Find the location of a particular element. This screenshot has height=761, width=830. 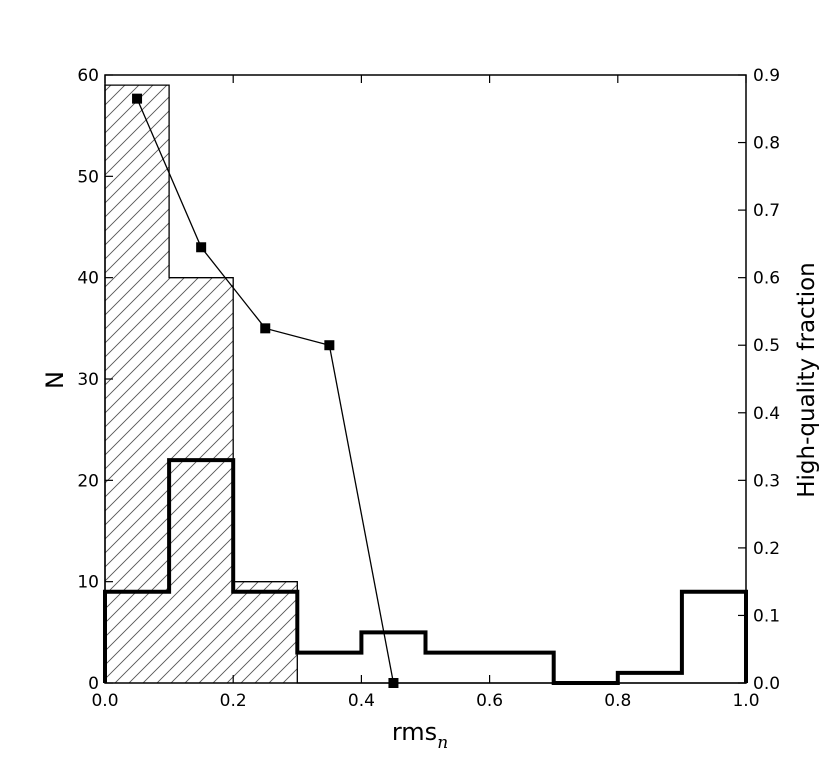

x-axis-label-main: rms is located at coordinates (414, 732).